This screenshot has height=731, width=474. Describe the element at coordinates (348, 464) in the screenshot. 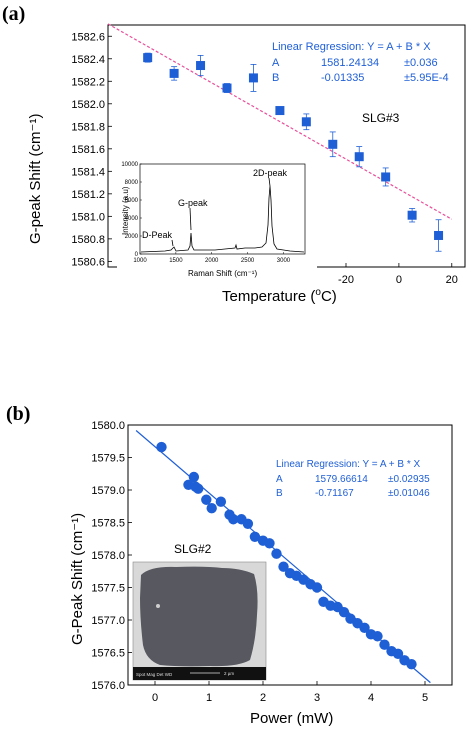

I see `panel-b-regression-title: Linear Regression: Y = A + B * X` at that location.